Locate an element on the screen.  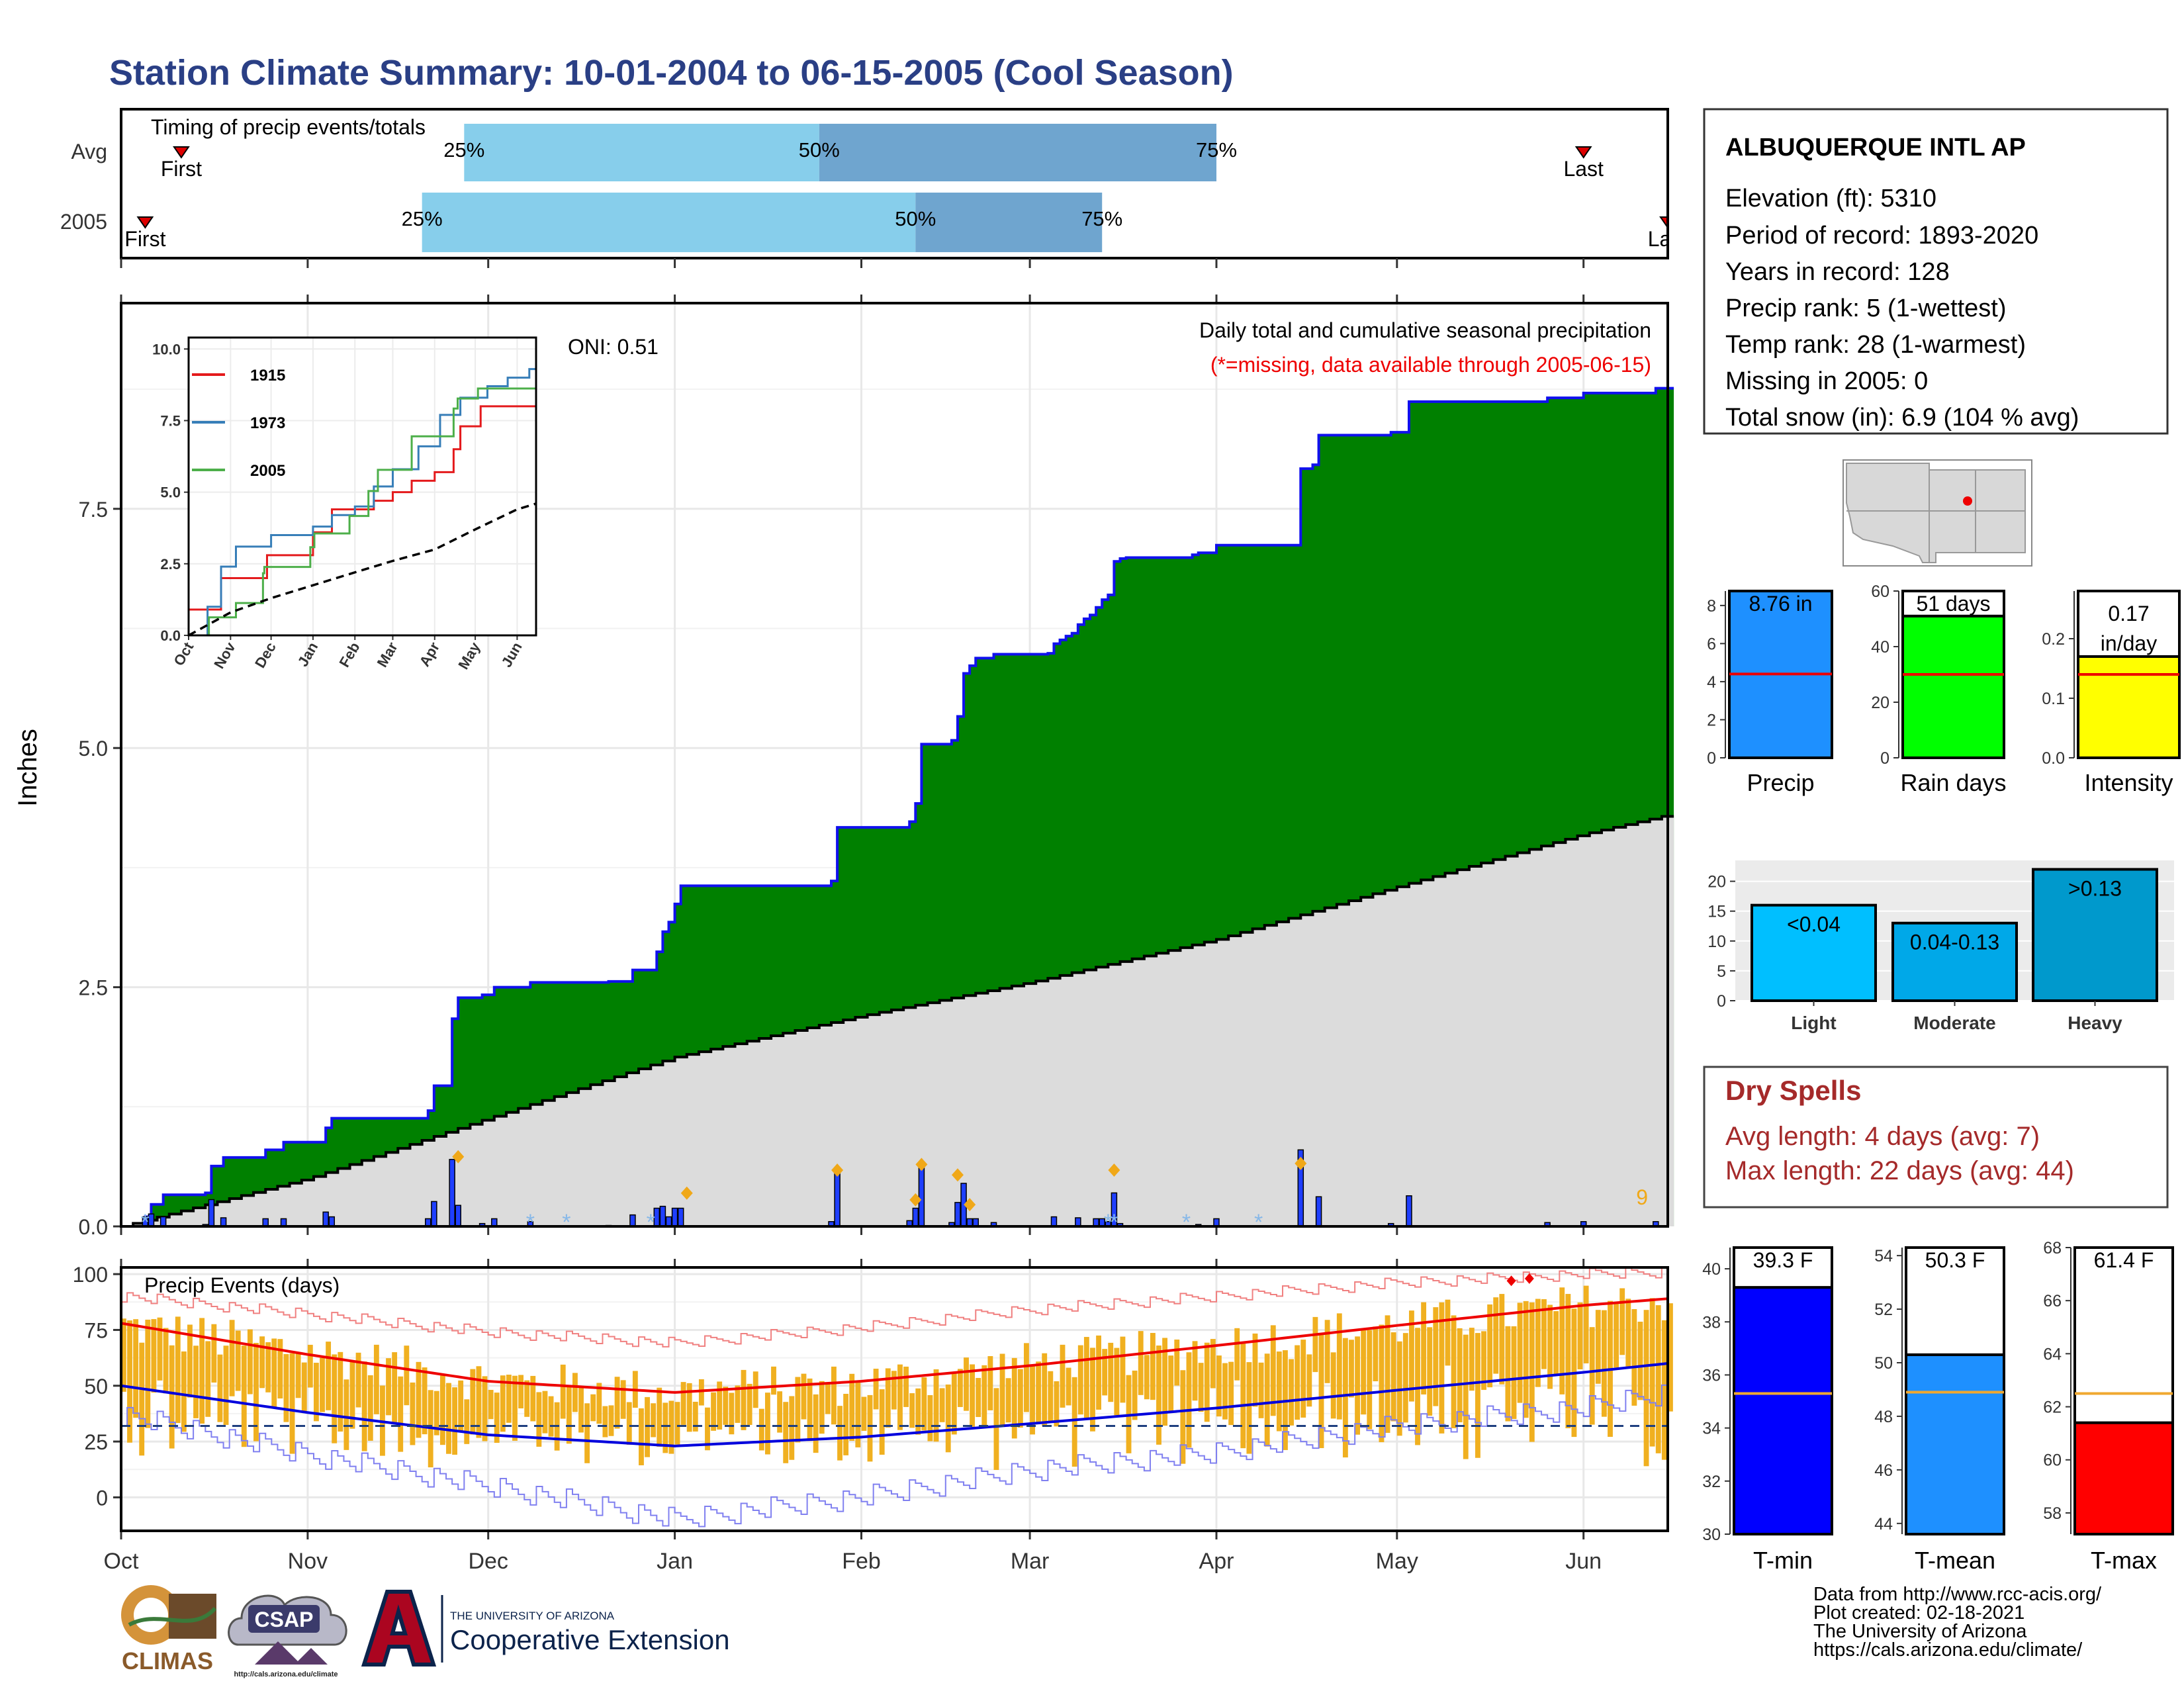
temp-y-tick-label: 25 is located at coordinates (96, 1442).